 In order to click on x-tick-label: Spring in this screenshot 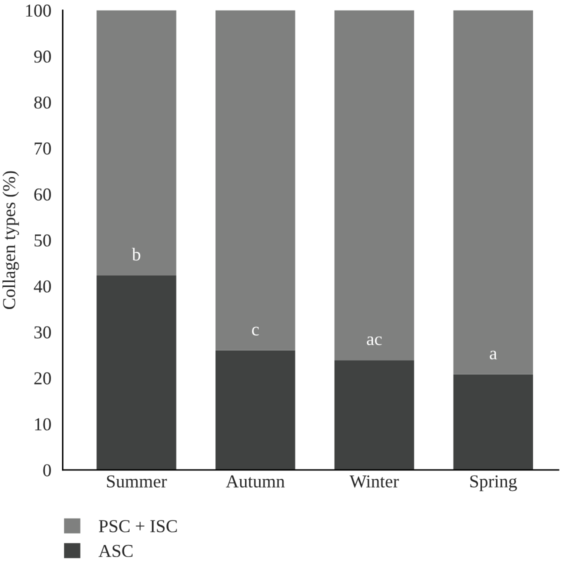, I will do `click(493, 483)`.